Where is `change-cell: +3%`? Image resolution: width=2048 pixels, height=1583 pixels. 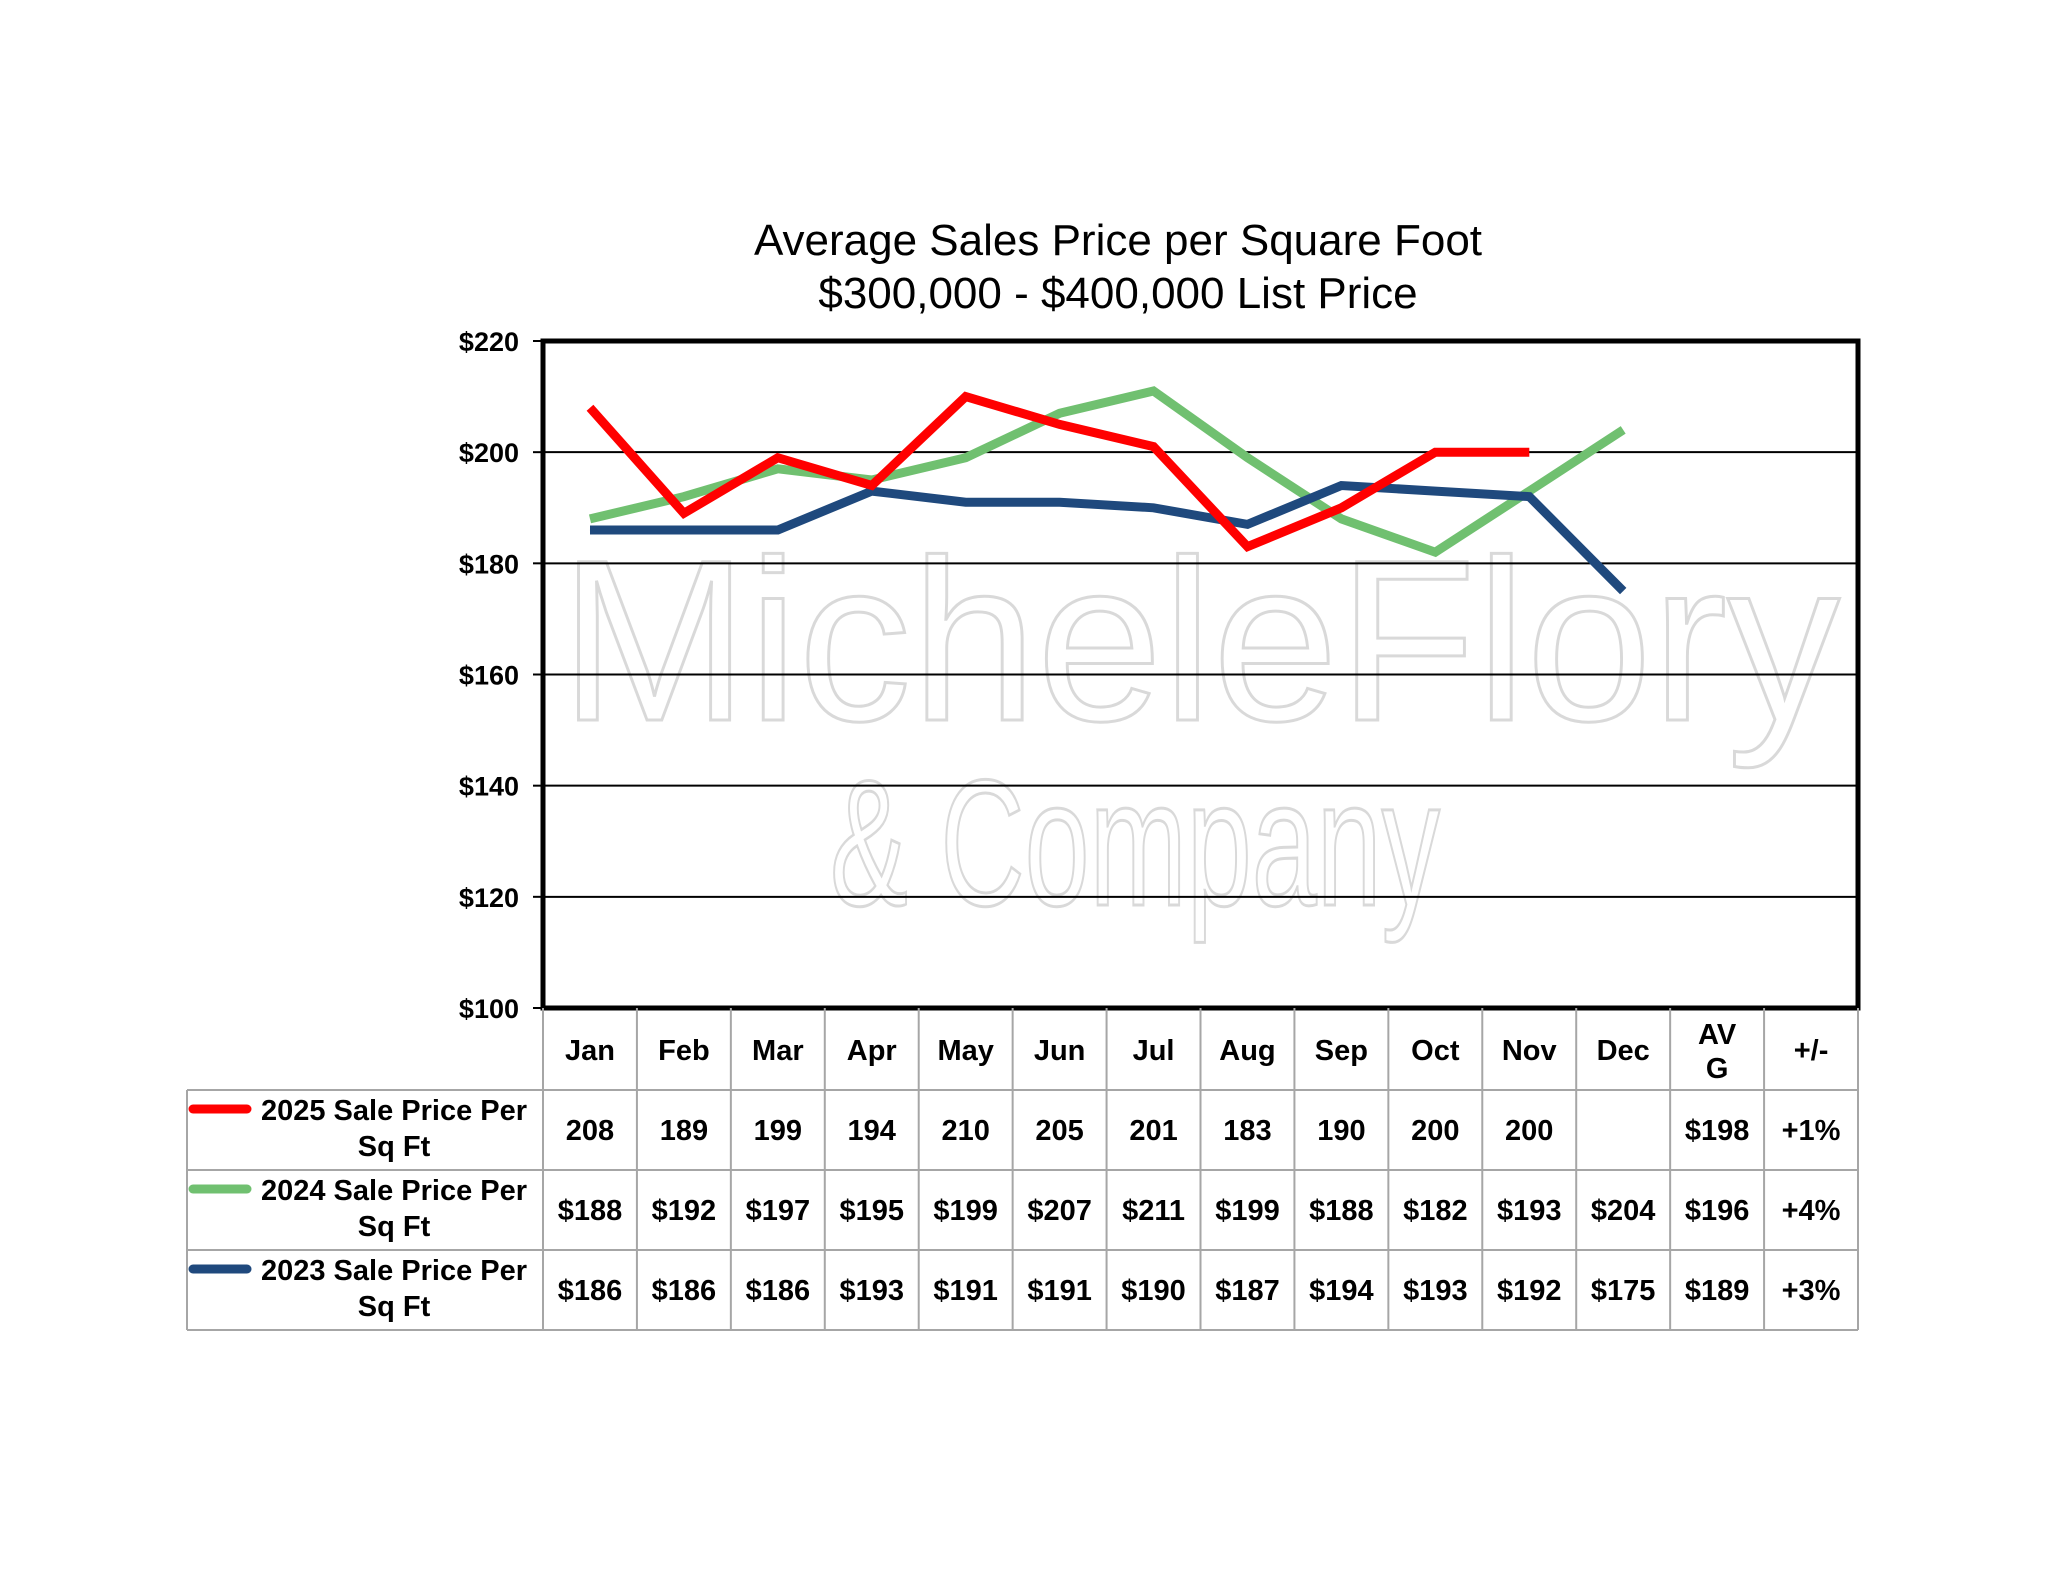
change-cell: +3% is located at coordinates (1811, 1291).